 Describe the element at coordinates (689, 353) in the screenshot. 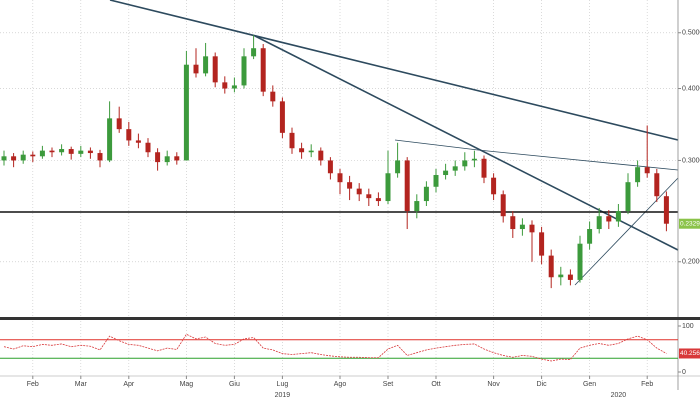

I see `last-value-box` at that location.